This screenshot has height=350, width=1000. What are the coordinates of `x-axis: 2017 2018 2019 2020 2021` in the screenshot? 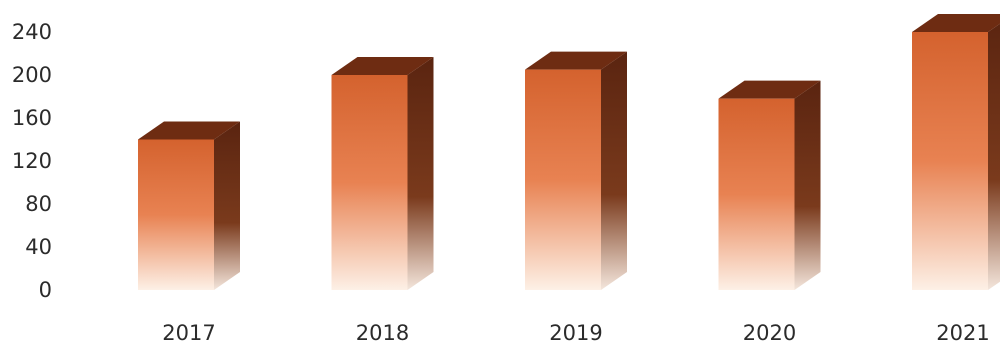 It's located at (575, 333).